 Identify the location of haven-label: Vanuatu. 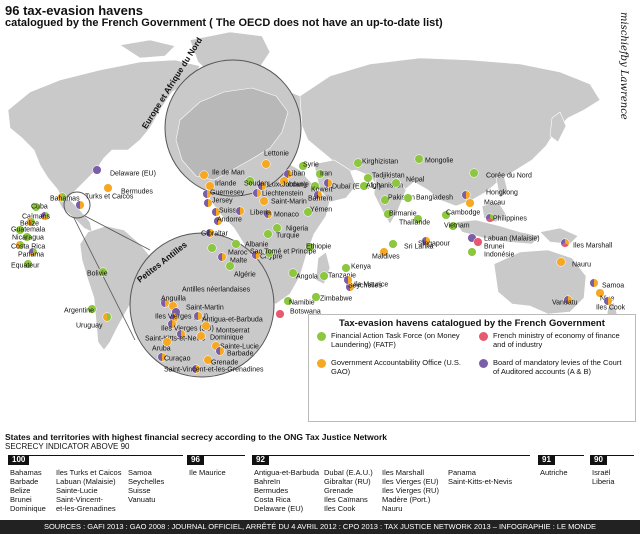
(565, 303).